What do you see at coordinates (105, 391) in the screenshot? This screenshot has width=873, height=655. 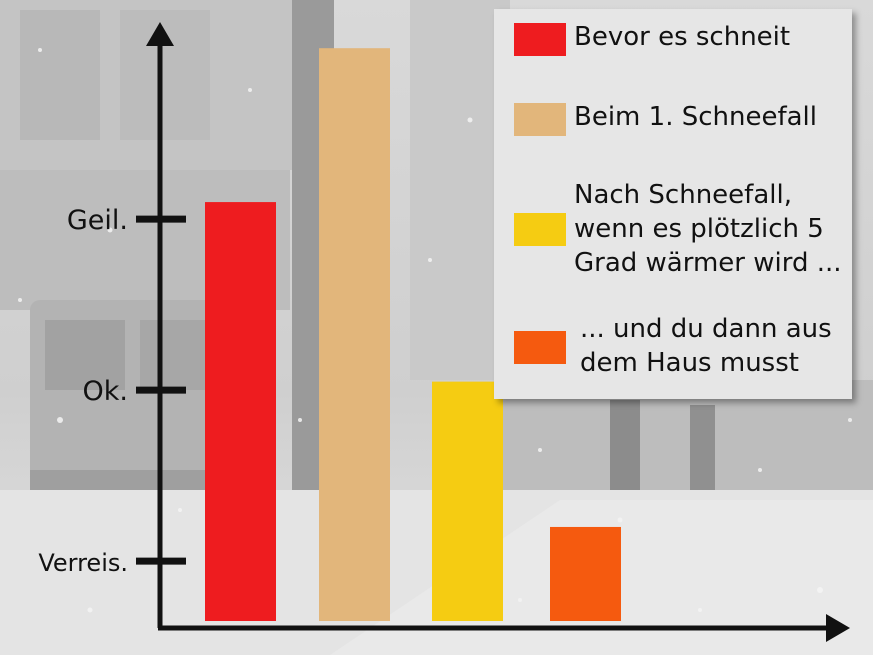 I see `y-tick-label: Ok.` at bounding box center [105, 391].